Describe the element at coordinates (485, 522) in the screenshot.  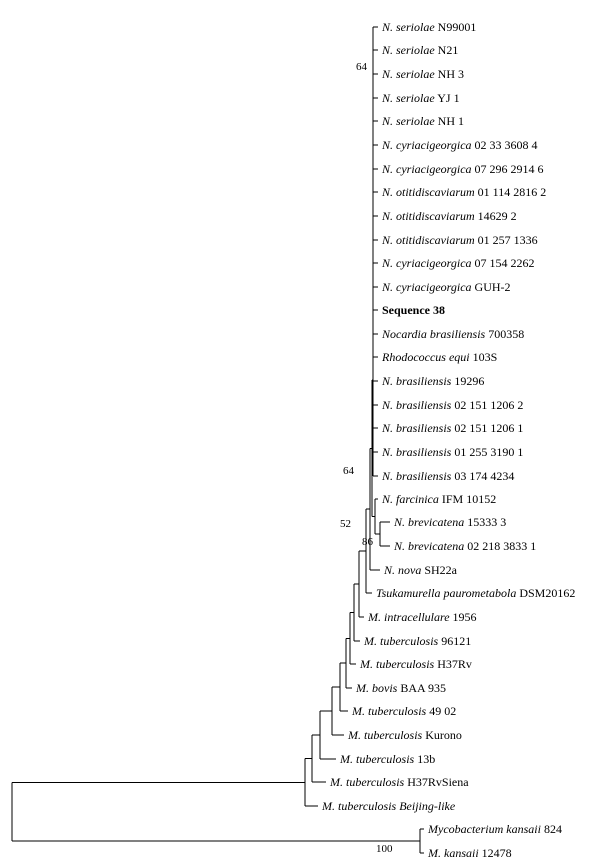
I see `leaf-strain: 15333 3` at that location.